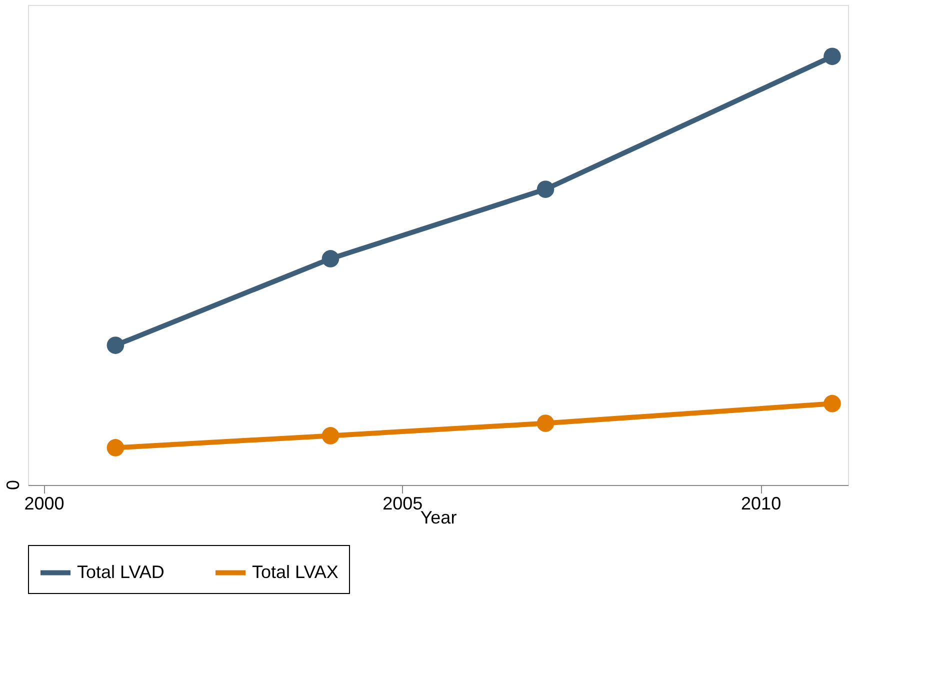 The image size is (942, 685). What do you see at coordinates (761, 504) in the screenshot?
I see `x-tick-label: 2010` at bounding box center [761, 504].